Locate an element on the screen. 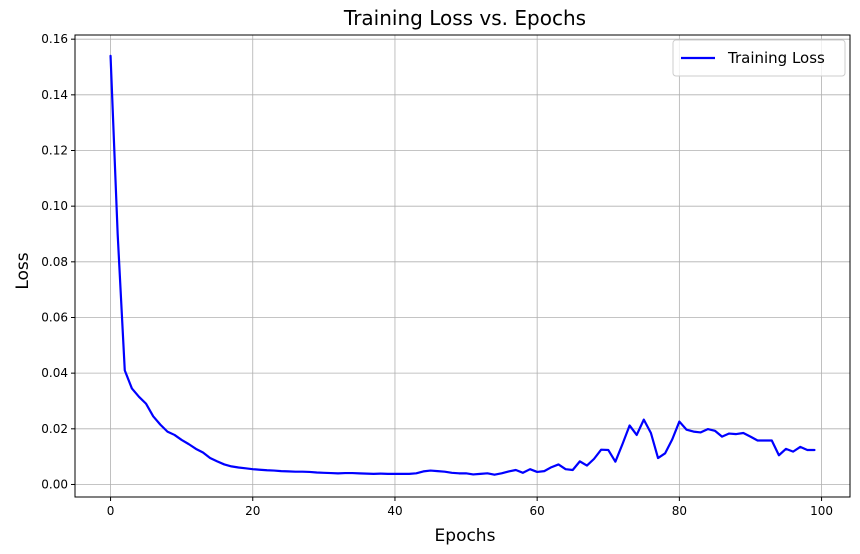  legend: Training Loss is located at coordinates (759, 58).